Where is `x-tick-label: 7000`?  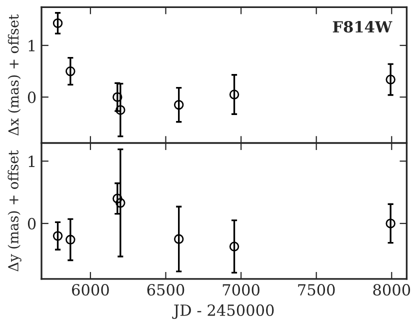
x-tick-label: 7000 is located at coordinates (241, 290).